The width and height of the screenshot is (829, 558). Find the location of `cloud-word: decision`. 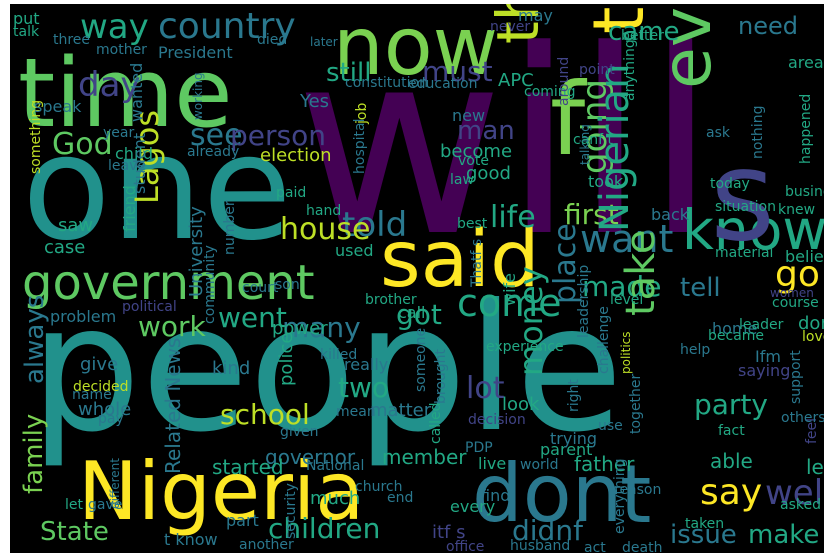

cloud-word: decision is located at coordinates (497, 420).